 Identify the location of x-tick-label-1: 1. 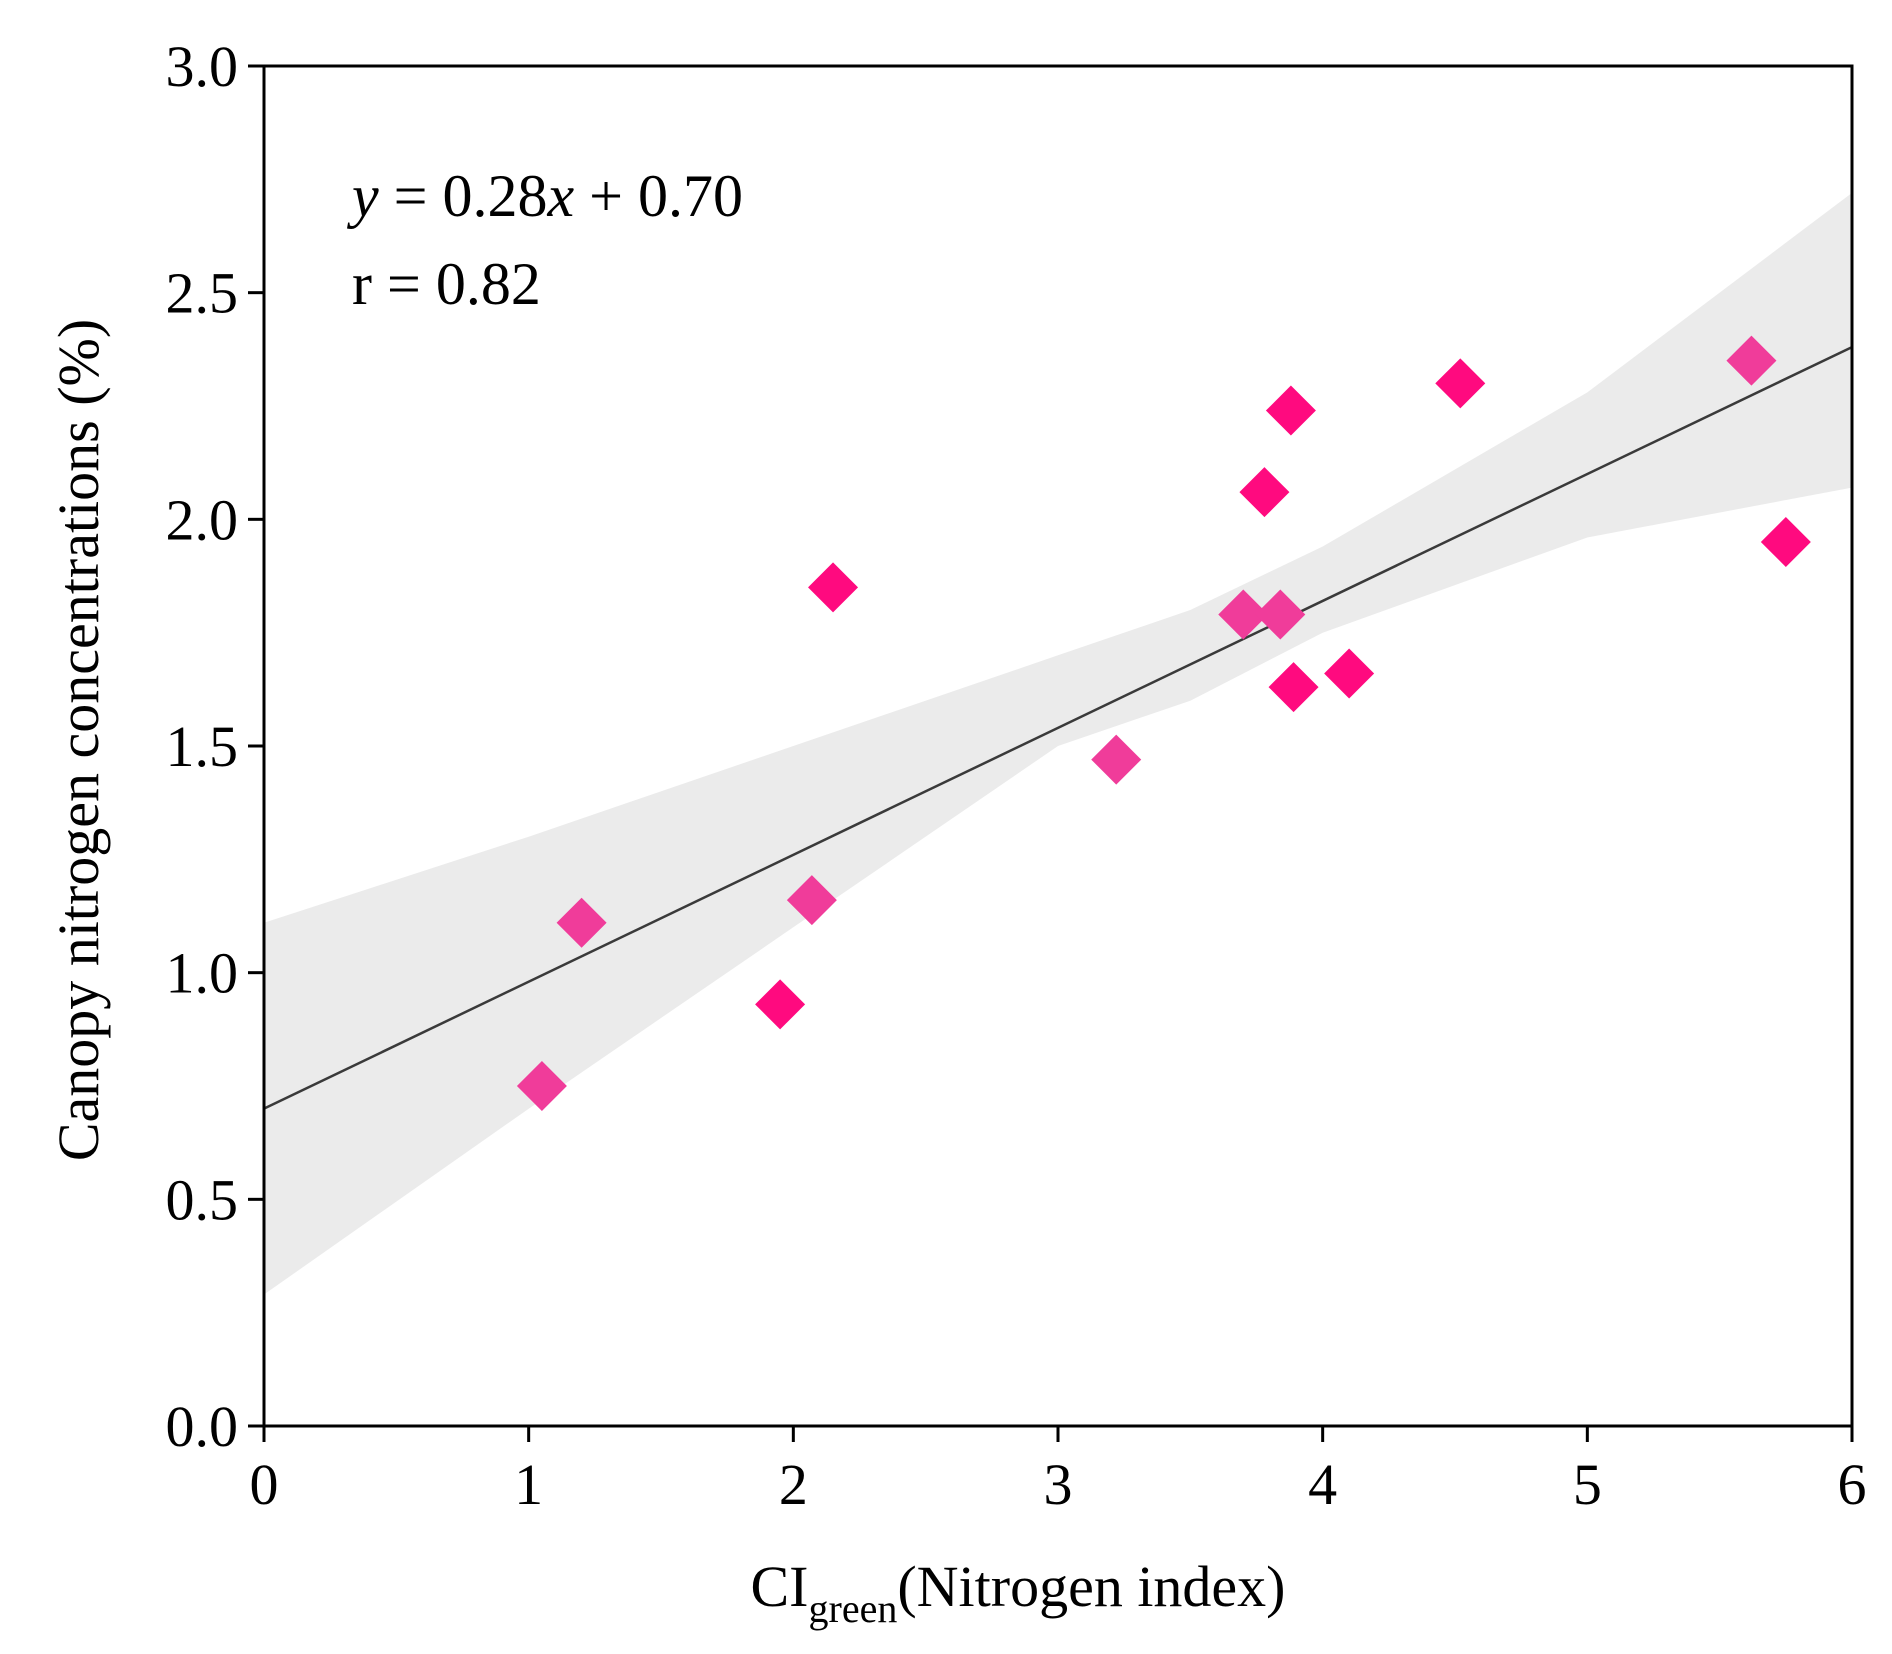
(528, 1484).